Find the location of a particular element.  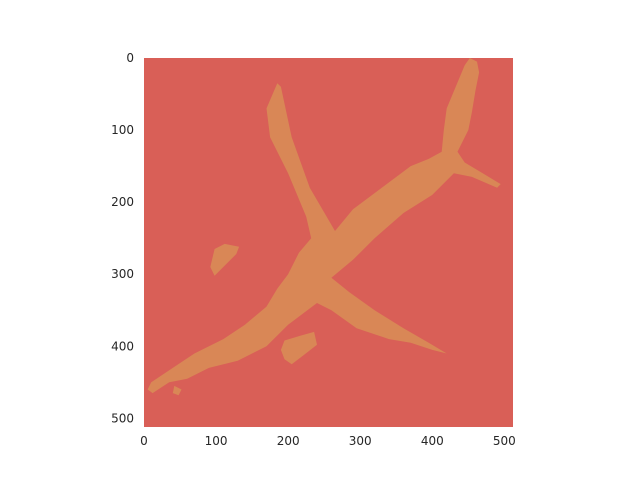

x-axis: 0 100 200 300 400 500 is located at coordinates (328, 441).